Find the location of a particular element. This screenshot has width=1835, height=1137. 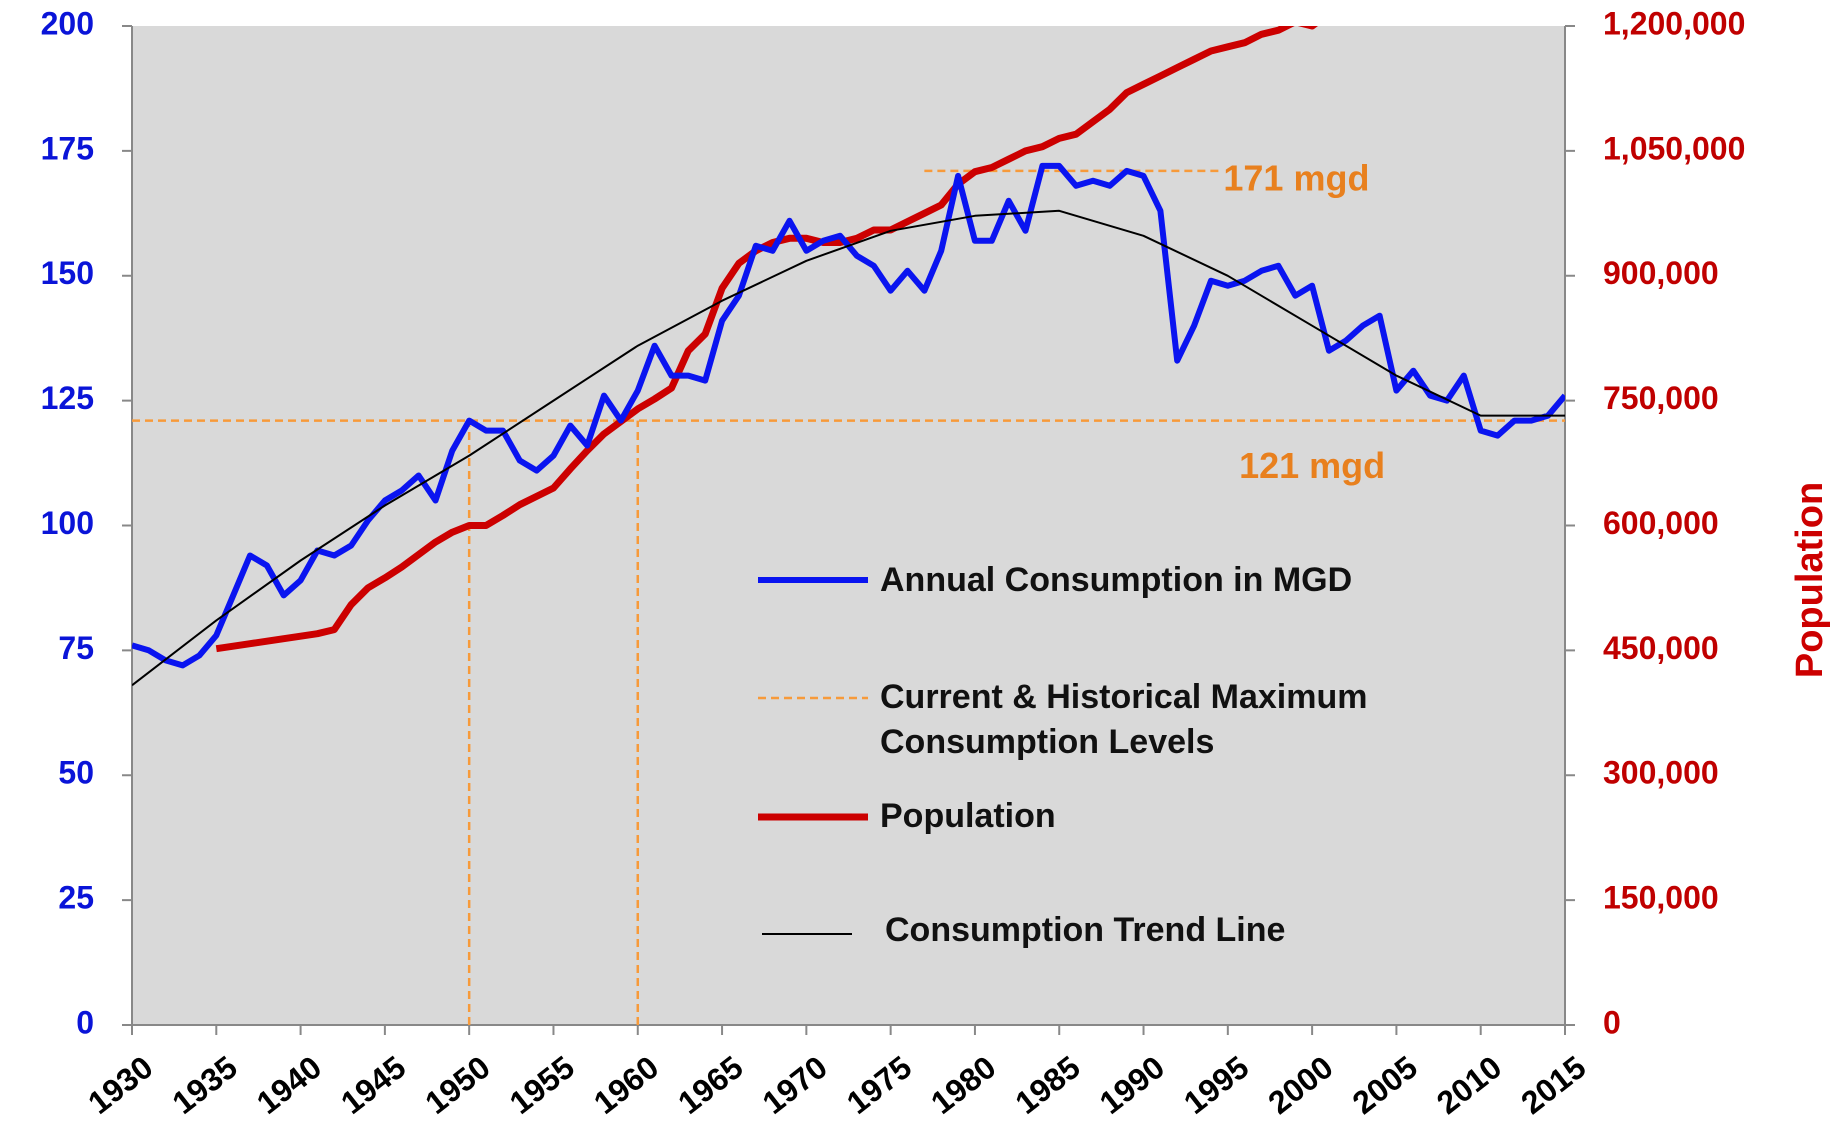

reference-label: 121 mgd is located at coordinates (1312, 465).